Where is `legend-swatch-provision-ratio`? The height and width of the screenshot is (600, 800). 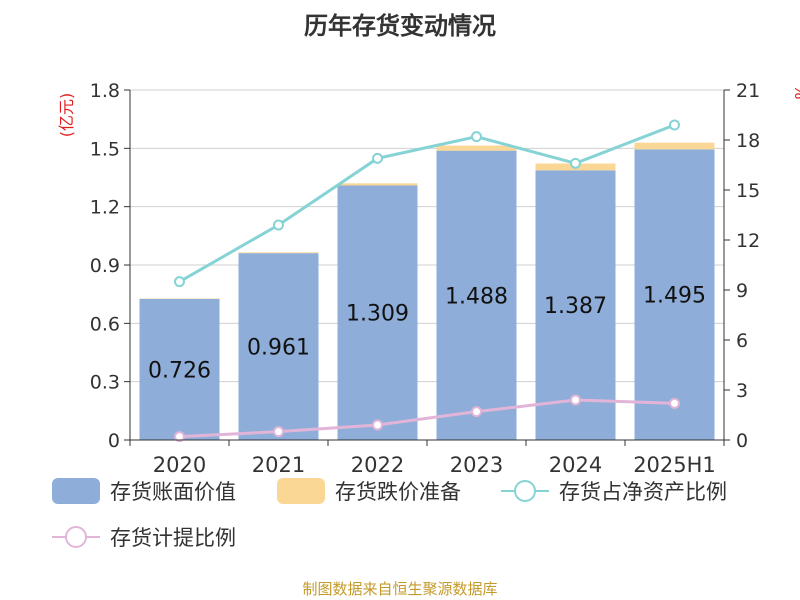 legend-swatch-provision-ratio is located at coordinates (76, 537).